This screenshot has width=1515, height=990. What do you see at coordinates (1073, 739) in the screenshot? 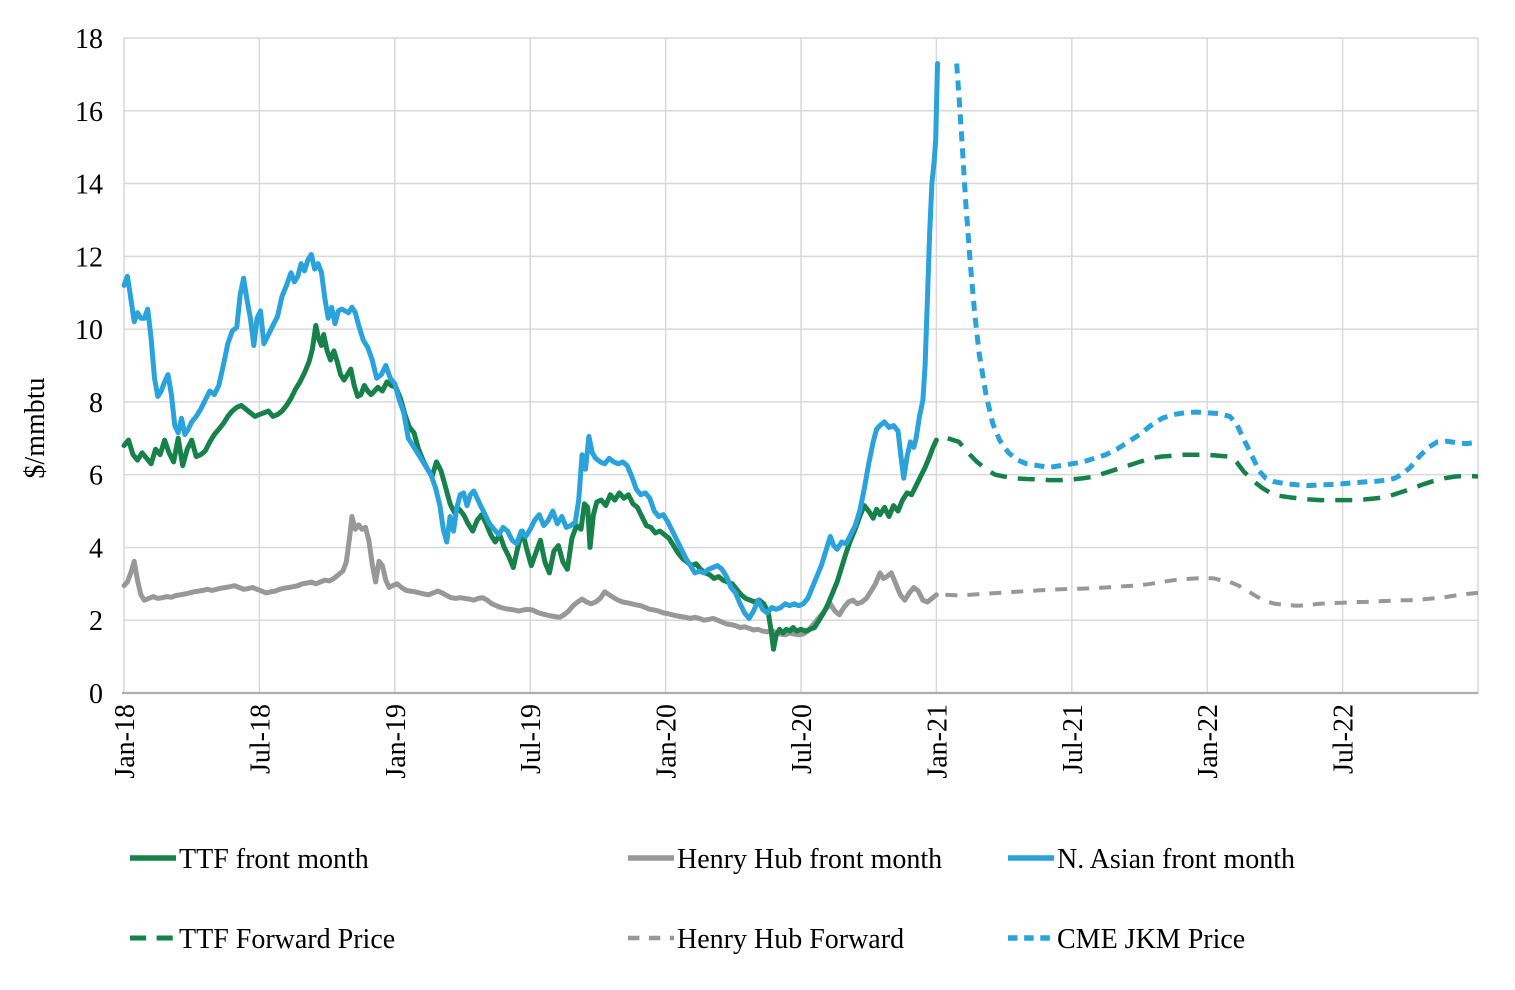
I see `x-tick-label: Jul-21` at bounding box center [1073, 739].